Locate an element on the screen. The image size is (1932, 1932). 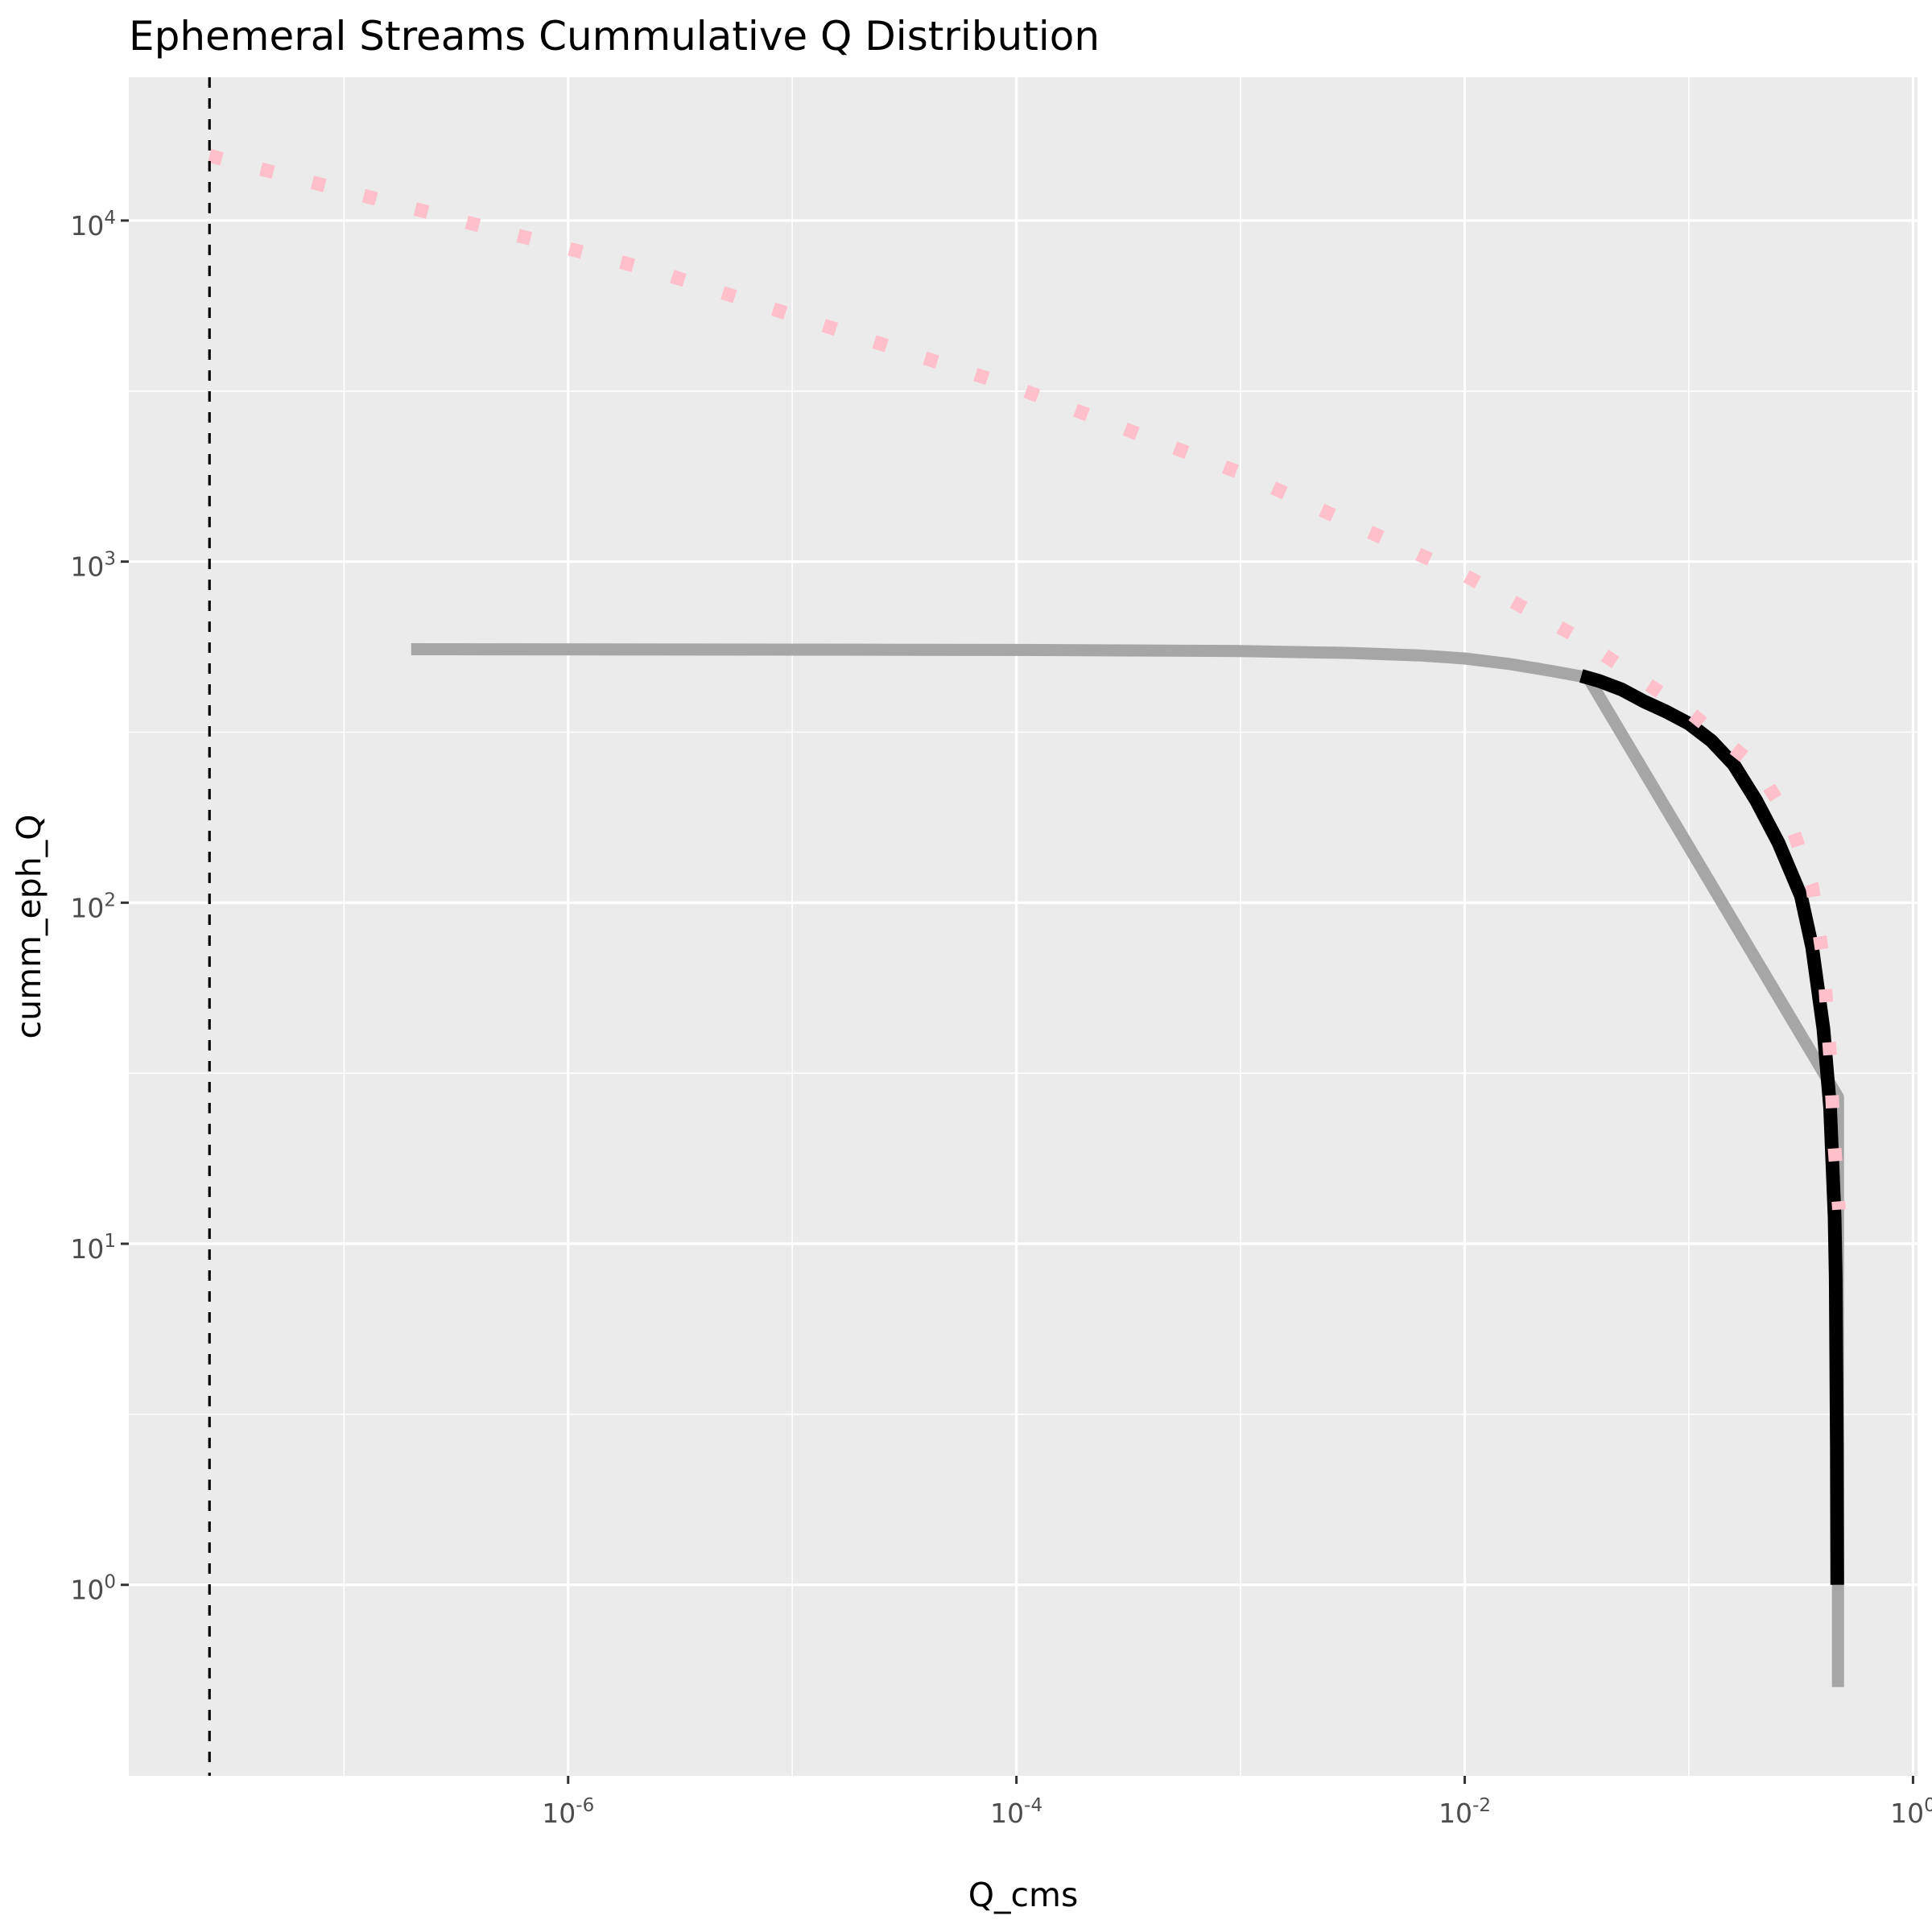
x-tick-label: 10⁻⁴ is located at coordinates (1016, 1812).